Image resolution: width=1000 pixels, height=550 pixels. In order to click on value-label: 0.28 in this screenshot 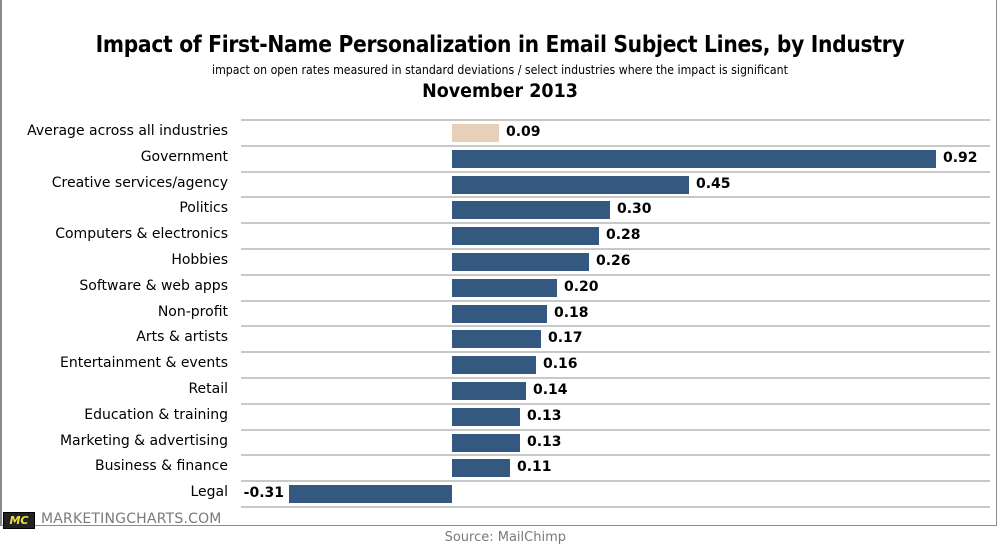, I will do `click(623, 235)`.